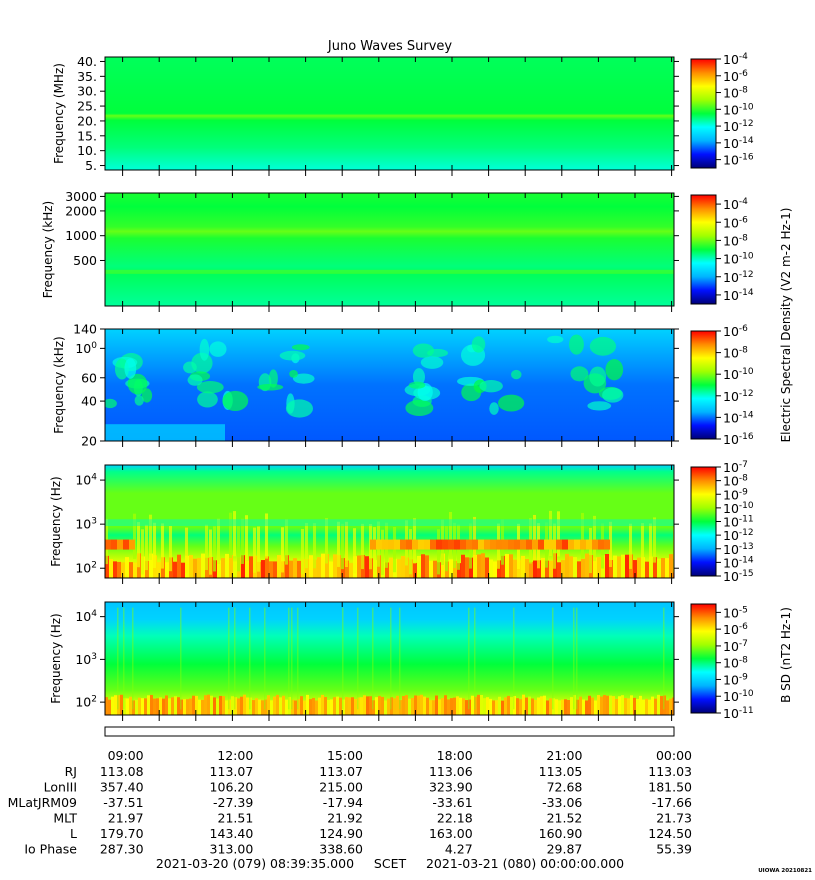  What do you see at coordinates (341, 787) in the screenshot?
I see `ephemeris-value: 215.00` at bounding box center [341, 787].